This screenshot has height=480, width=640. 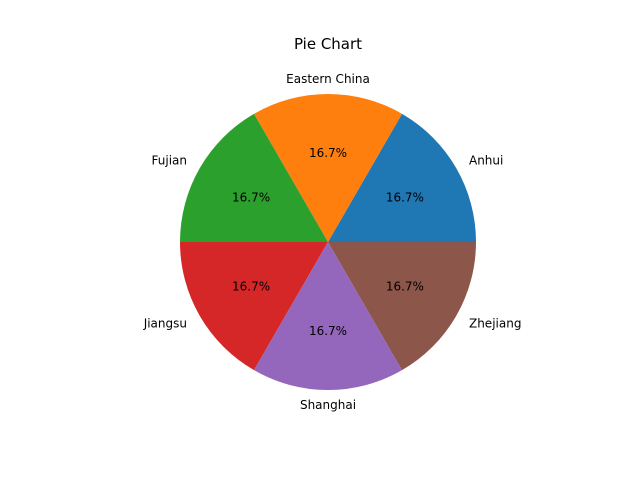 I want to click on pie-slice-eastern-china, so click(x=328, y=168).